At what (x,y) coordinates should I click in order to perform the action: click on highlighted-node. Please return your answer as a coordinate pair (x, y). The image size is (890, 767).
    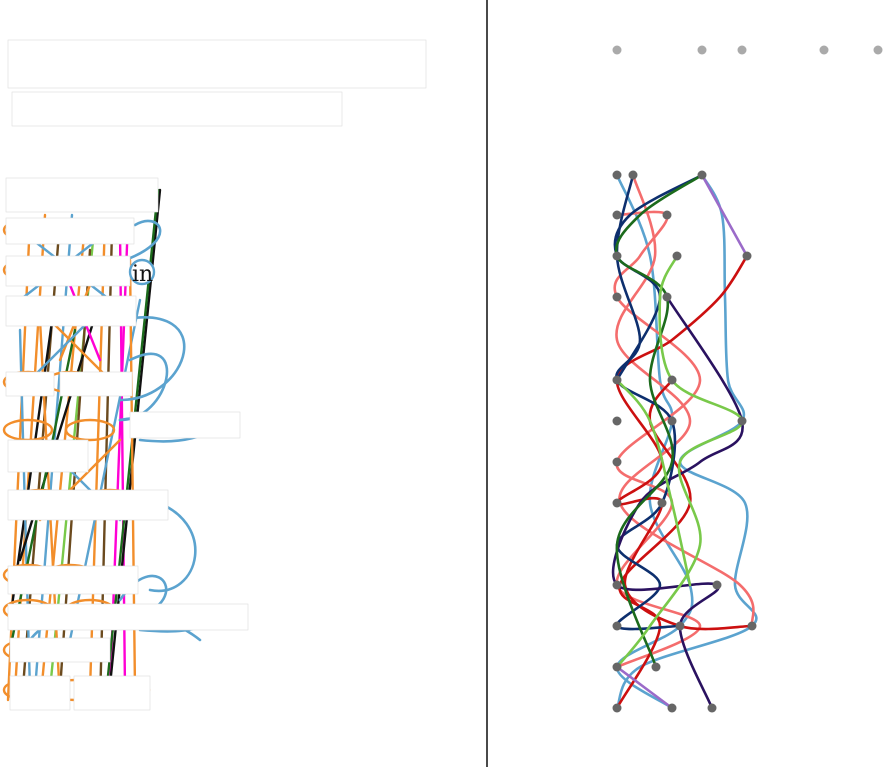
    Looking at the image, I should click on (142, 272).